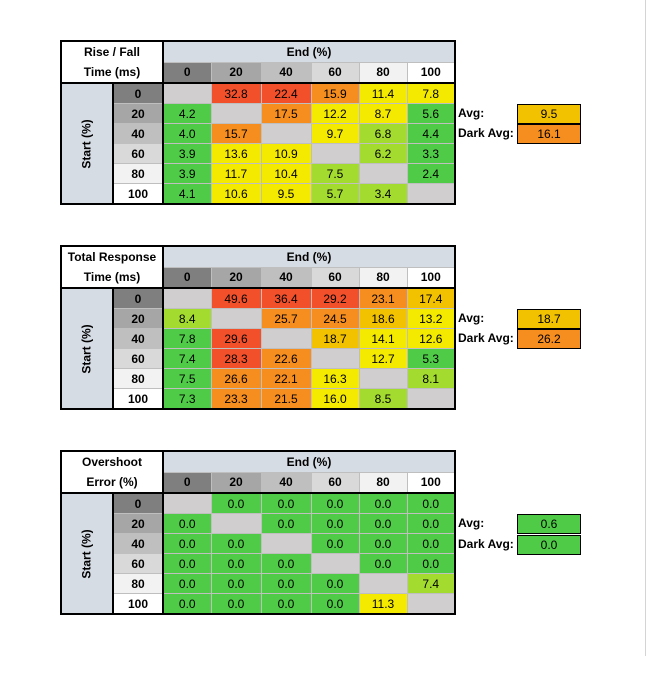  Describe the element at coordinates (236, 399) in the screenshot. I see `data-cell: 23.3` at that location.